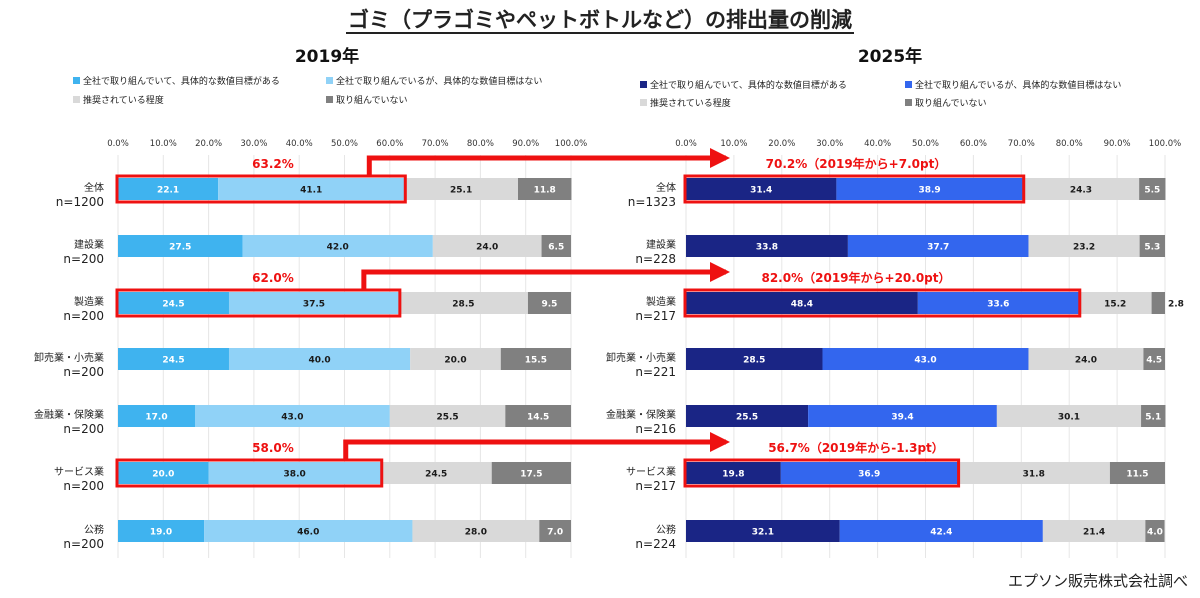 This screenshot has width=1200, height=598. I want to click on data-label: 32.1, so click(763, 533).